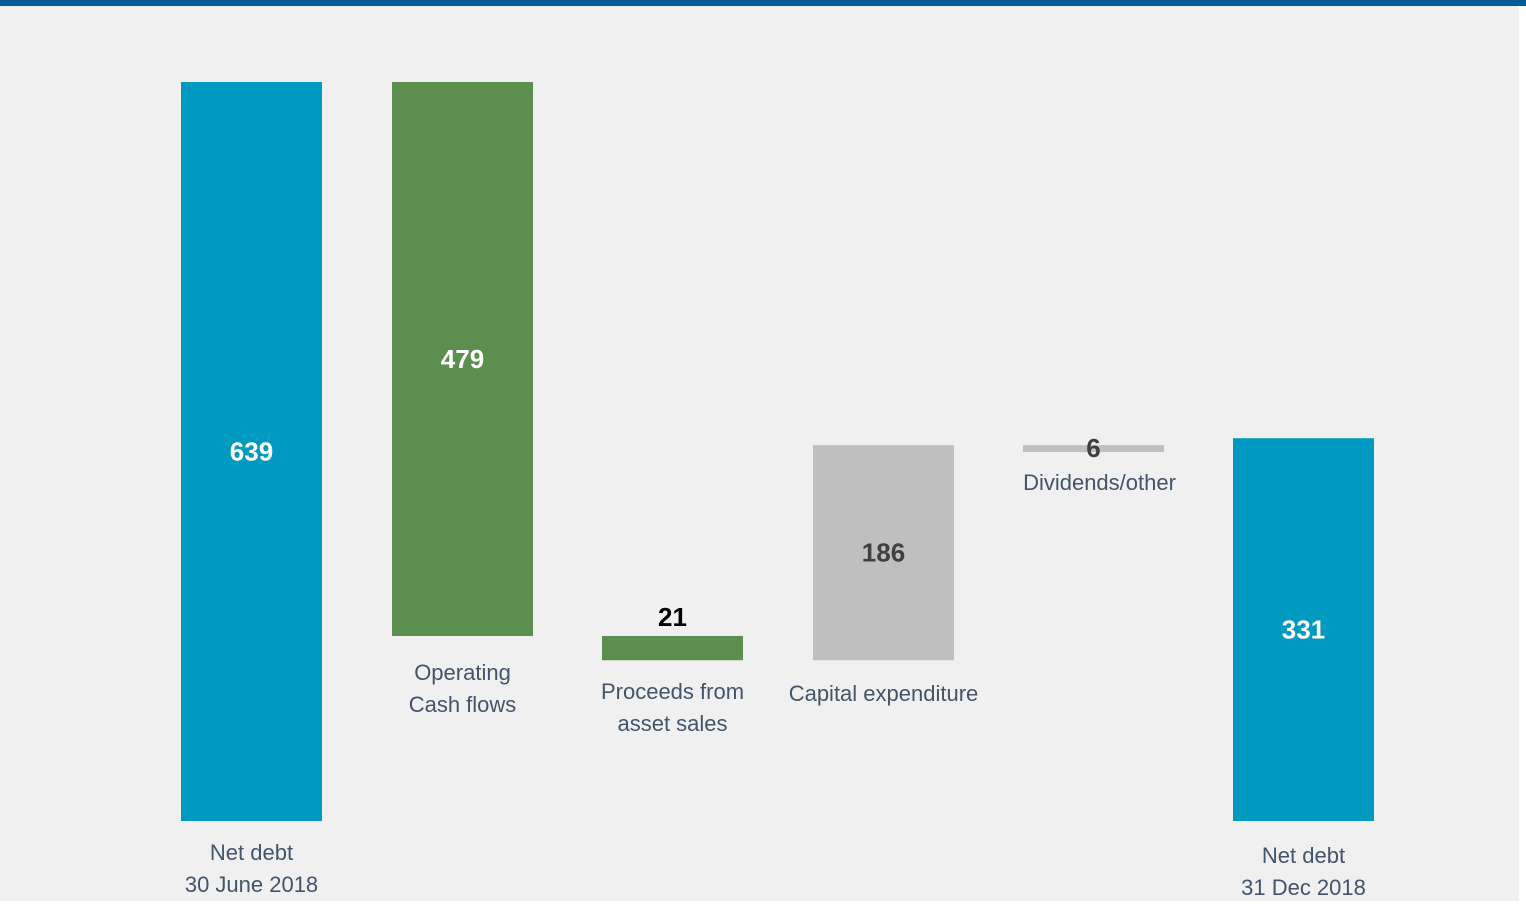 The image size is (1526, 908). I want to click on value-label-2: 21, so click(672, 617).